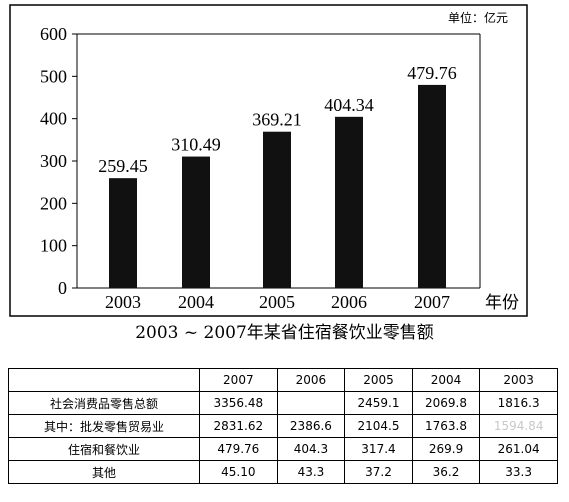  I want to click on table-cell: 1763.8, so click(446, 426).